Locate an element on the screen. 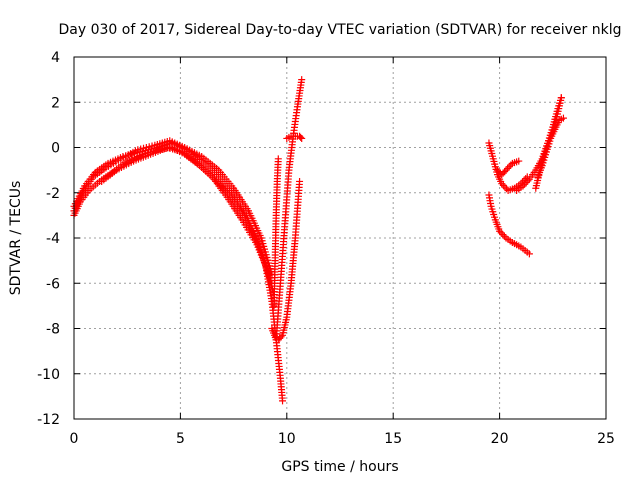 The width and height of the screenshot is (640, 480). y-tick-label: -2 is located at coordinates (53, 194).